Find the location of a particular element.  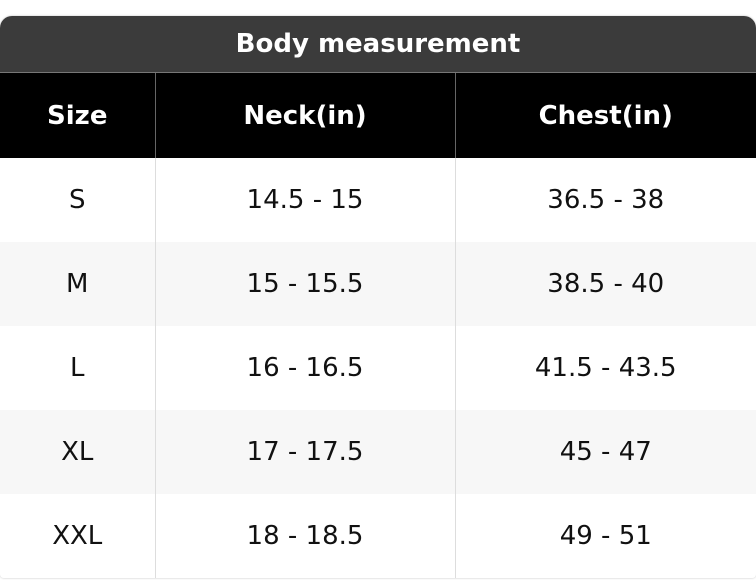

header-cell: Chest(in) is located at coordinates (605, 115).